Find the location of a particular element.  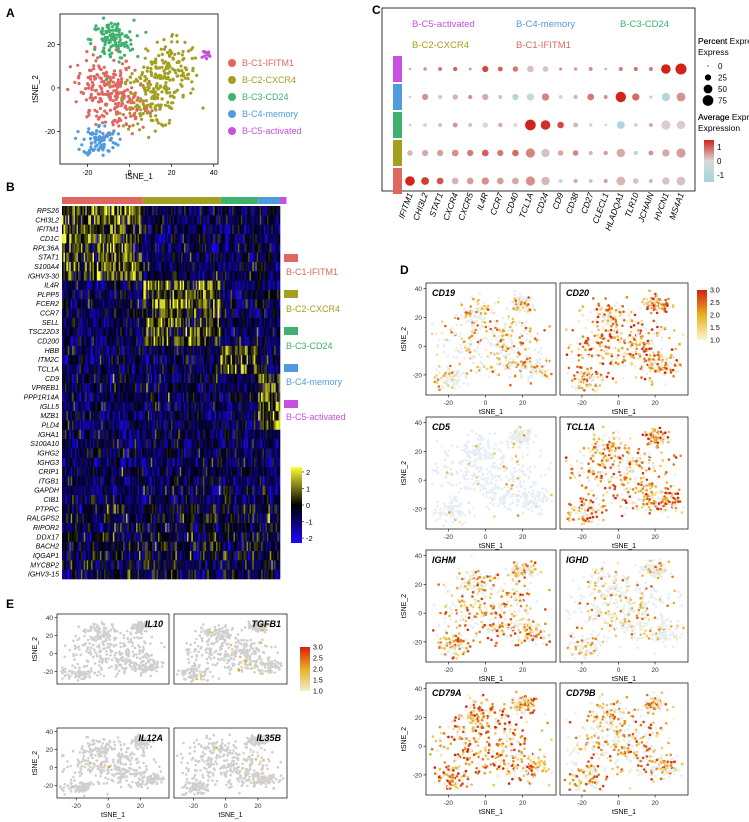

legend-dot-c5 is located at coordinates (232, 131).